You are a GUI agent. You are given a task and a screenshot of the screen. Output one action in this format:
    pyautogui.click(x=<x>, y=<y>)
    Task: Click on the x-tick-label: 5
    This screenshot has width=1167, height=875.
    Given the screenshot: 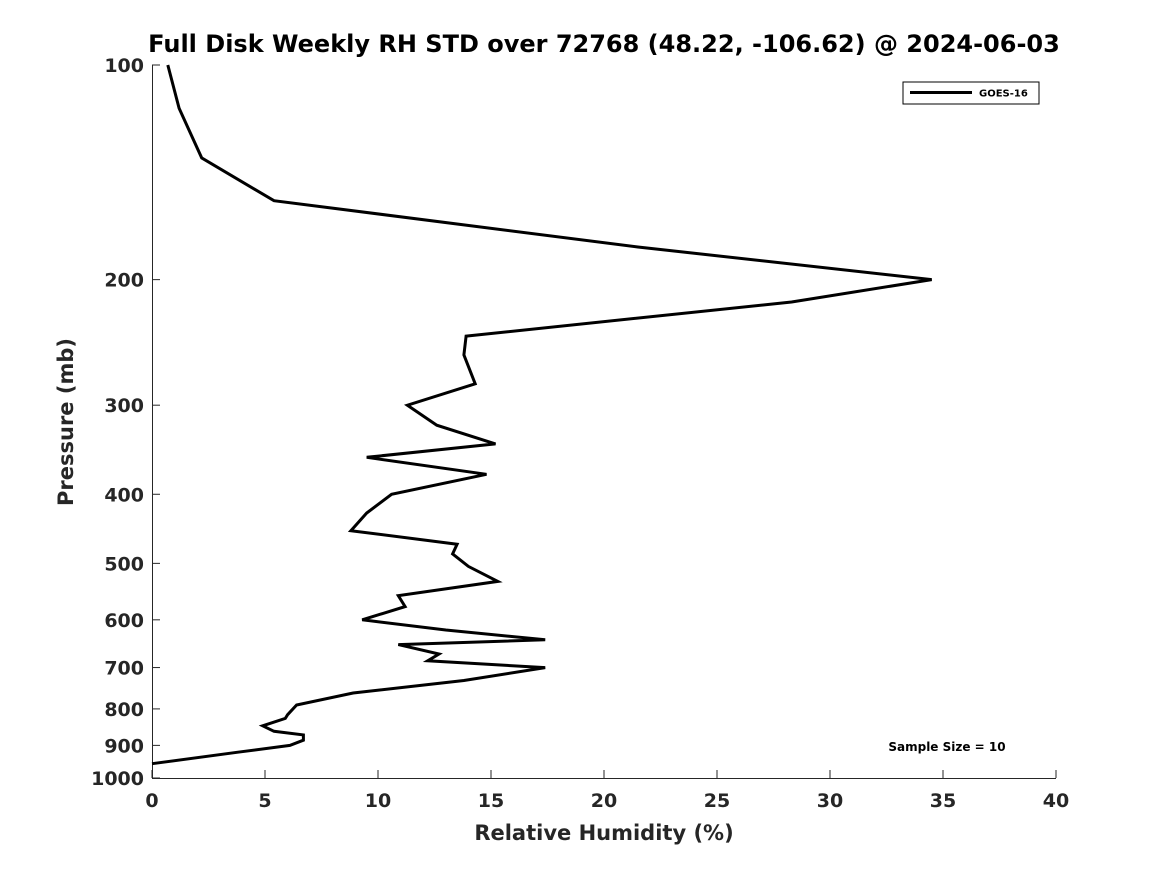 What is the action you would take?
    pyautogui.click(x=264, y=801)
    